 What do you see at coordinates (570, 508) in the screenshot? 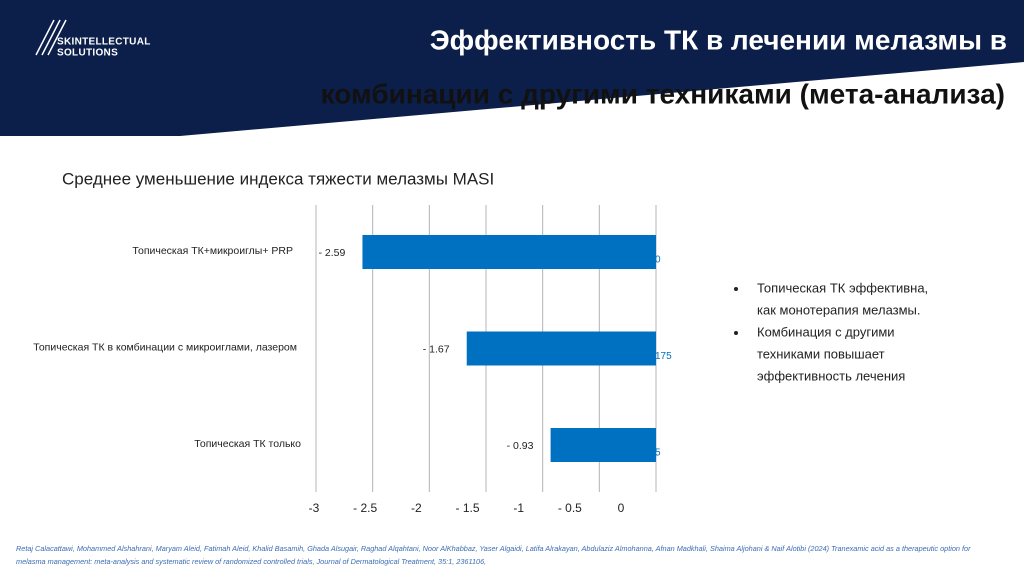
I see `x-tick-label: - 0.5` at bounding box center [570, 508].